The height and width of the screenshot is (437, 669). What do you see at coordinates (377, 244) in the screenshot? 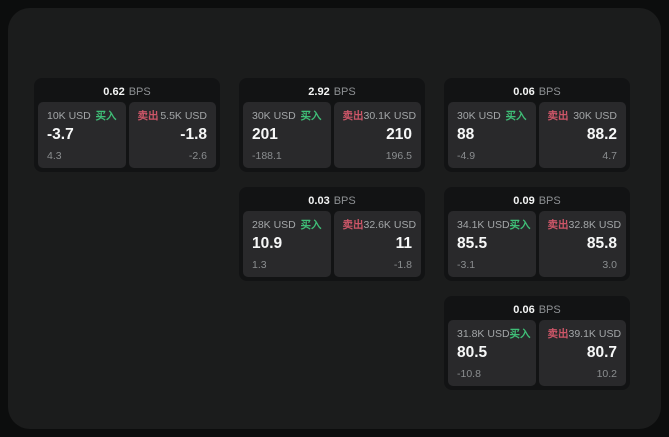
I see `sell-panel: 卖出 32.6K USD 11 -1.8` at bounding box center [377, 244].